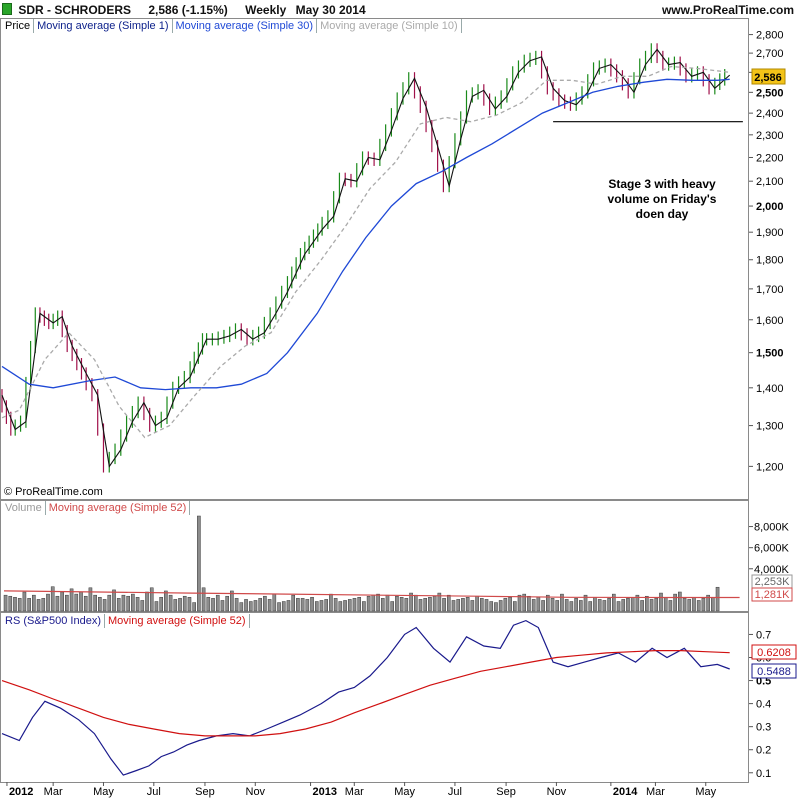 The image size is (800, 800). Describe the element at coordinates (245, 26) in the screenshot. I see `legend-ma30: Moving average (Simple 30)` at that location.